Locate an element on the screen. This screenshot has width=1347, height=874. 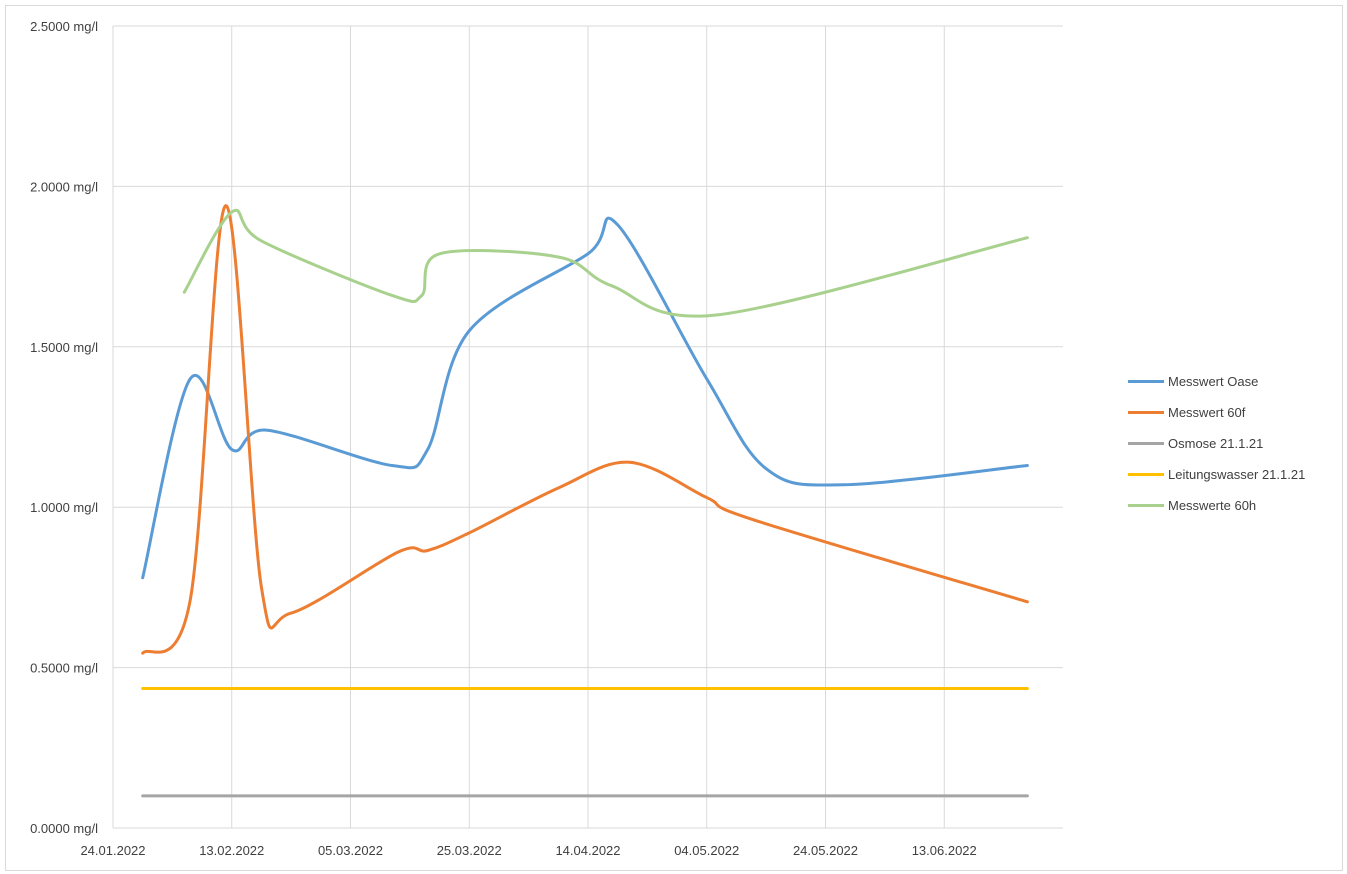
legend-label: Osmose 21.1.21 is located at coordinates (1216, 443).